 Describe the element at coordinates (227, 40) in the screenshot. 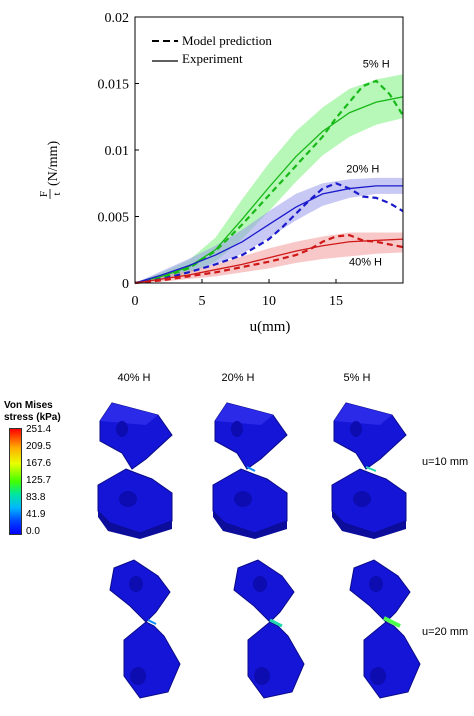

I see `legend-label-model: Model prediction` at that location.